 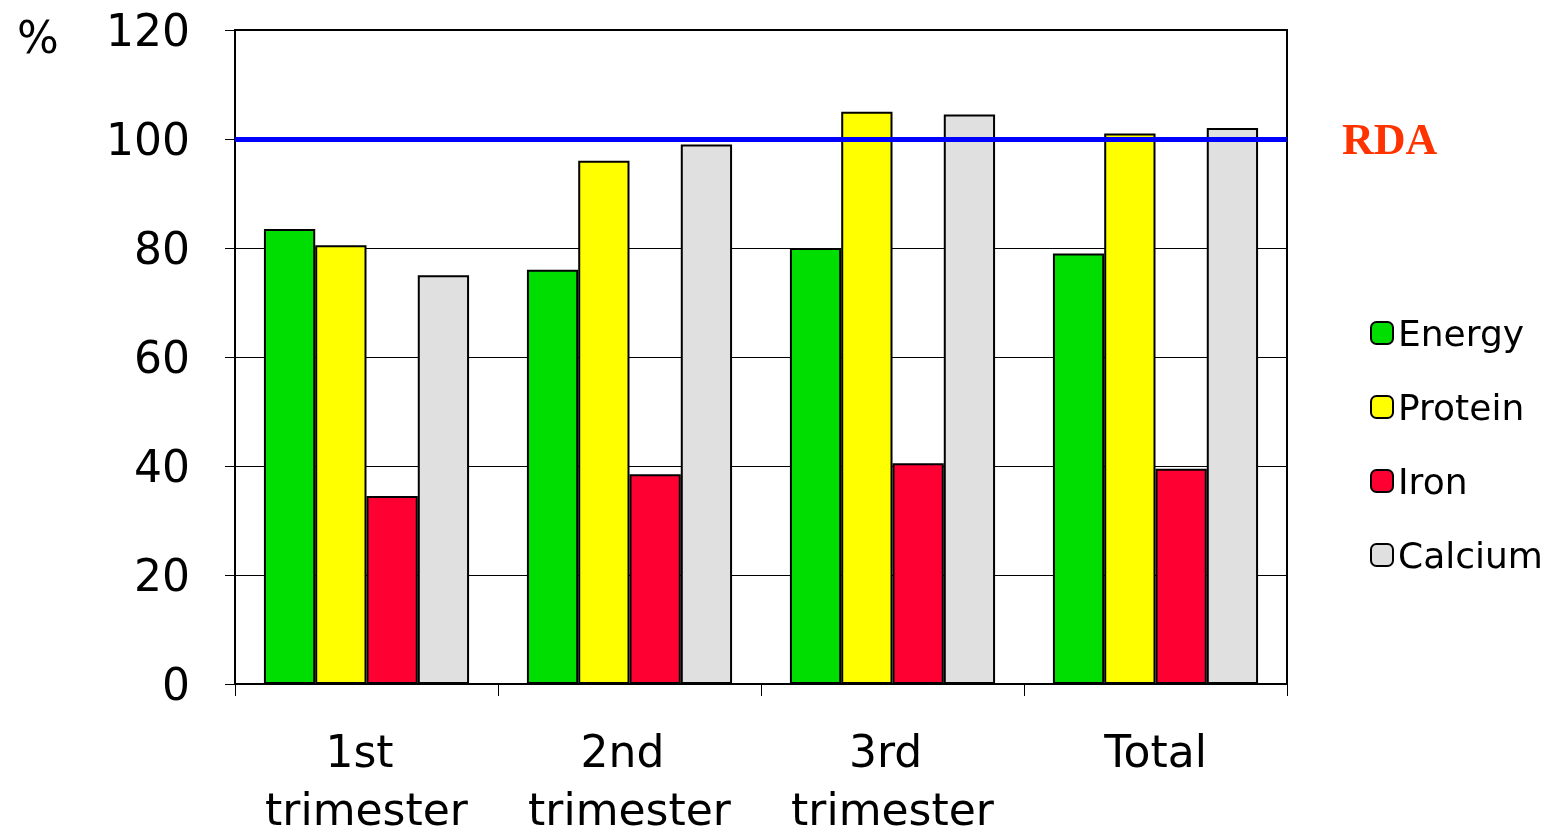 I want to click on x-tick-label: 3rd trimester, so click(x=893, y=780).